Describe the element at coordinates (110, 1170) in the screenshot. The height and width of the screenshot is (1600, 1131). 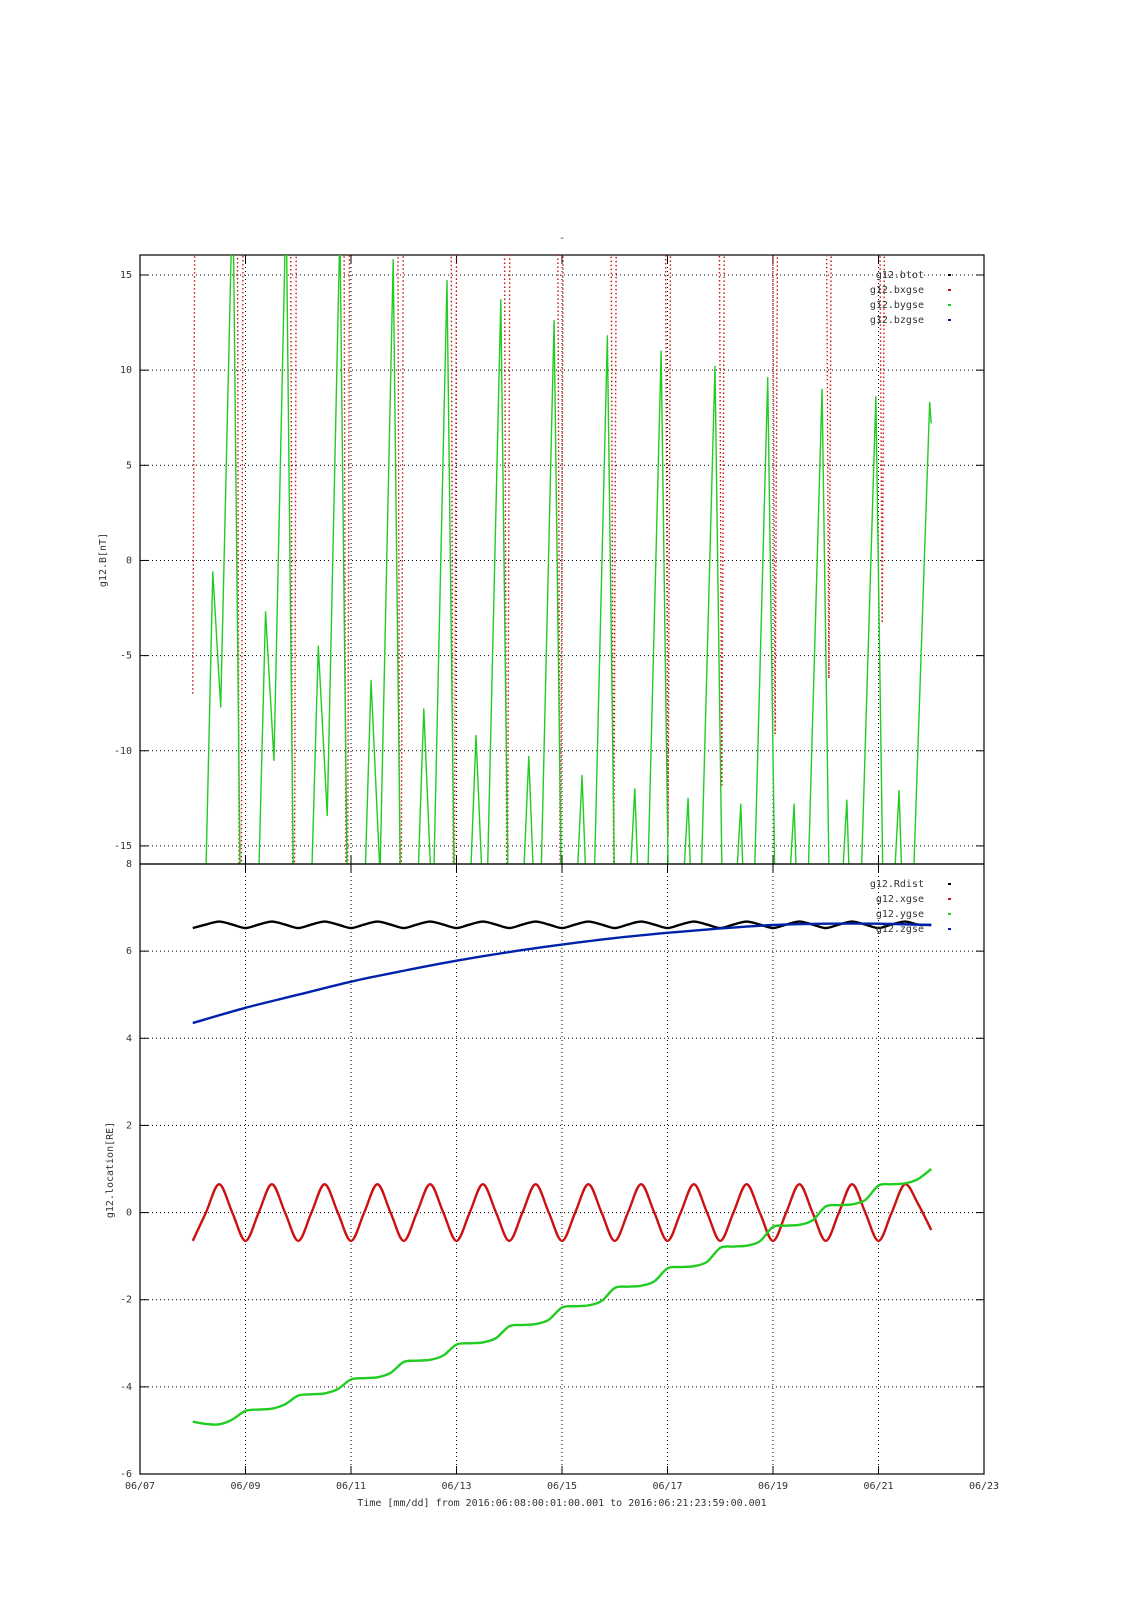
I see `y-axis-label: g12.location[RE]` at that location.